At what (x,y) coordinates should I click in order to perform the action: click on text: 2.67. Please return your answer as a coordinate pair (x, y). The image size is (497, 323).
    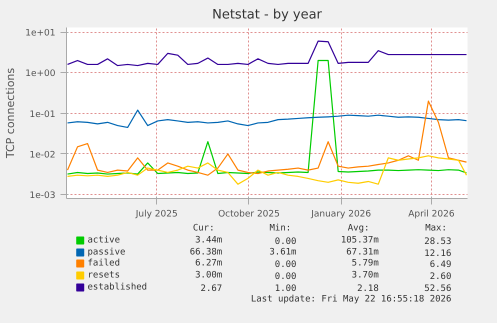
    Looking at the image, I should click on (211, 289).